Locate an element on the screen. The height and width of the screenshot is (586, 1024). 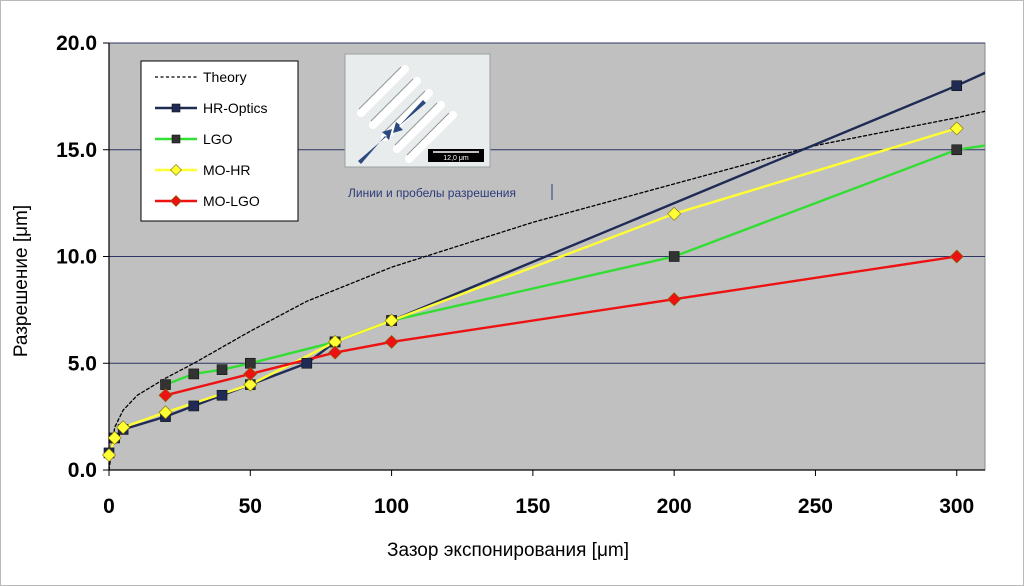
x-tick-label-1: 50 is located at coordinates (250, 506).